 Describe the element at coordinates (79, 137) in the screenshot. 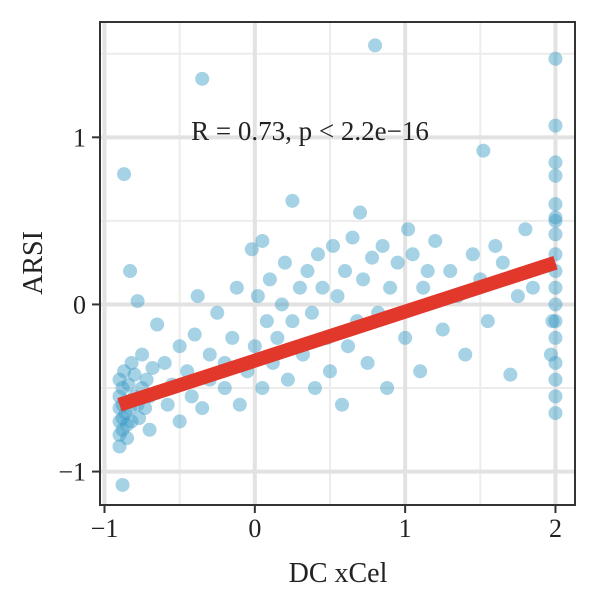

I see `y-tick-label: 1` at that location.